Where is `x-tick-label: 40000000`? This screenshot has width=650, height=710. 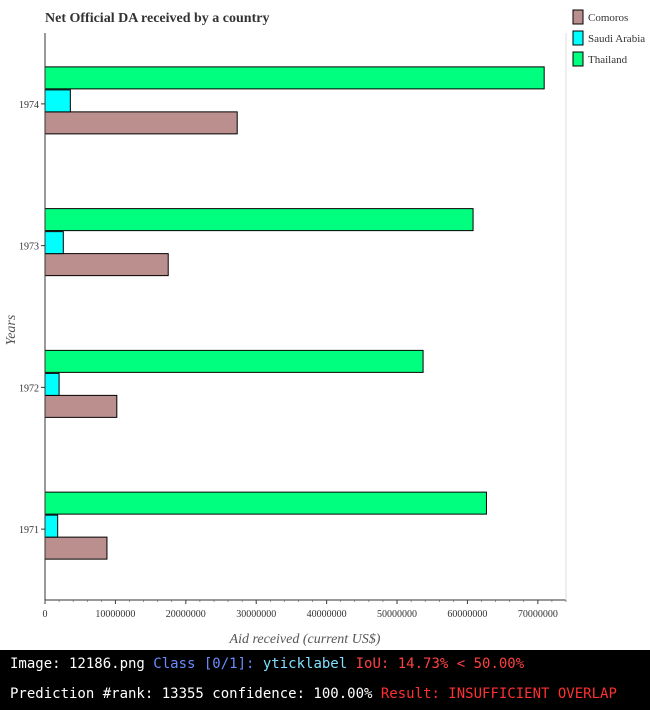
x-tick-label: 40000000 is located at coordinates (327, 614).